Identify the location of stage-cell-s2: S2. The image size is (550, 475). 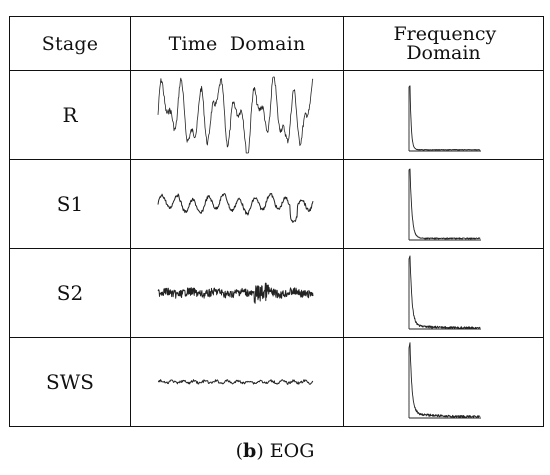
(70, 293).